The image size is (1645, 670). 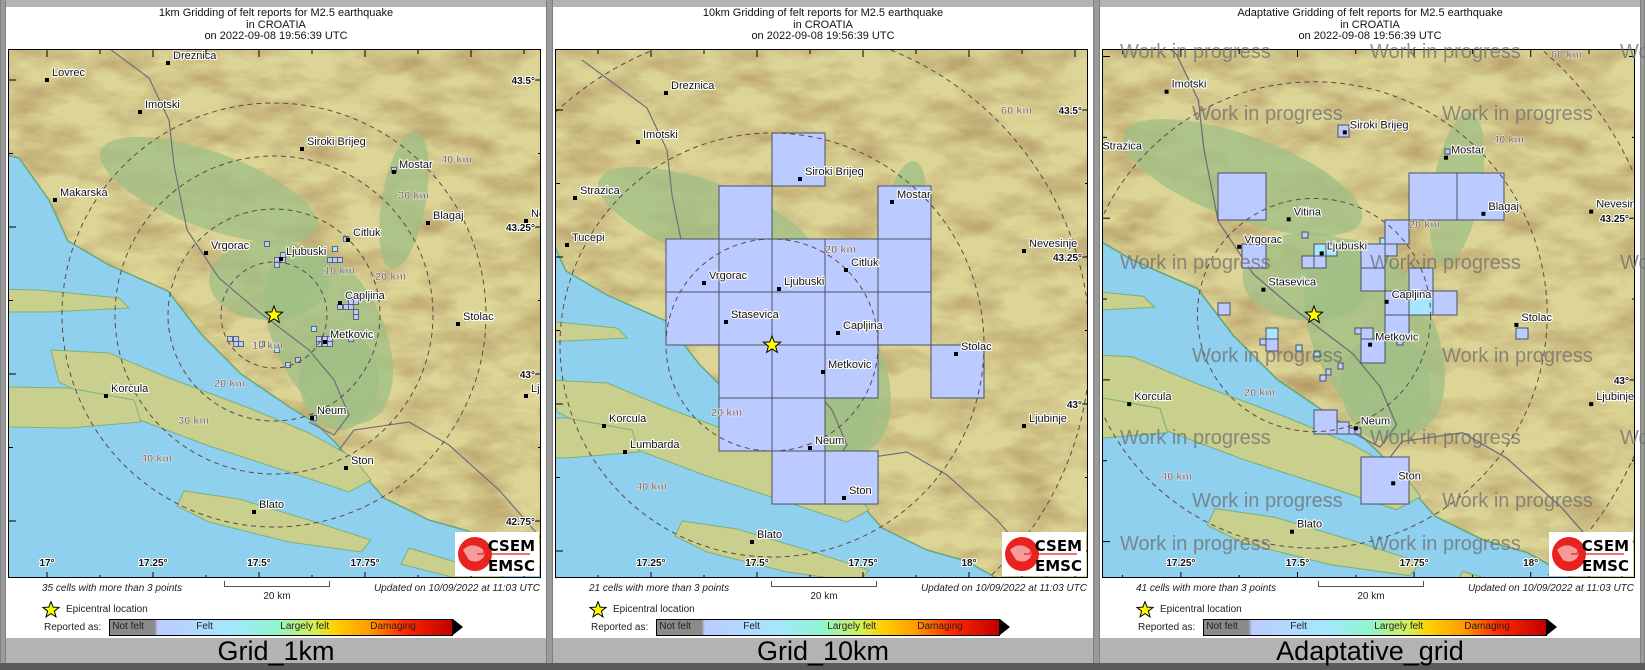 What do you see at coordinates (833, 627) in the screenshot?
I see `felt-colorbar: Not felt Felt Largely felt Damaging` at bounding box center [833, 627].